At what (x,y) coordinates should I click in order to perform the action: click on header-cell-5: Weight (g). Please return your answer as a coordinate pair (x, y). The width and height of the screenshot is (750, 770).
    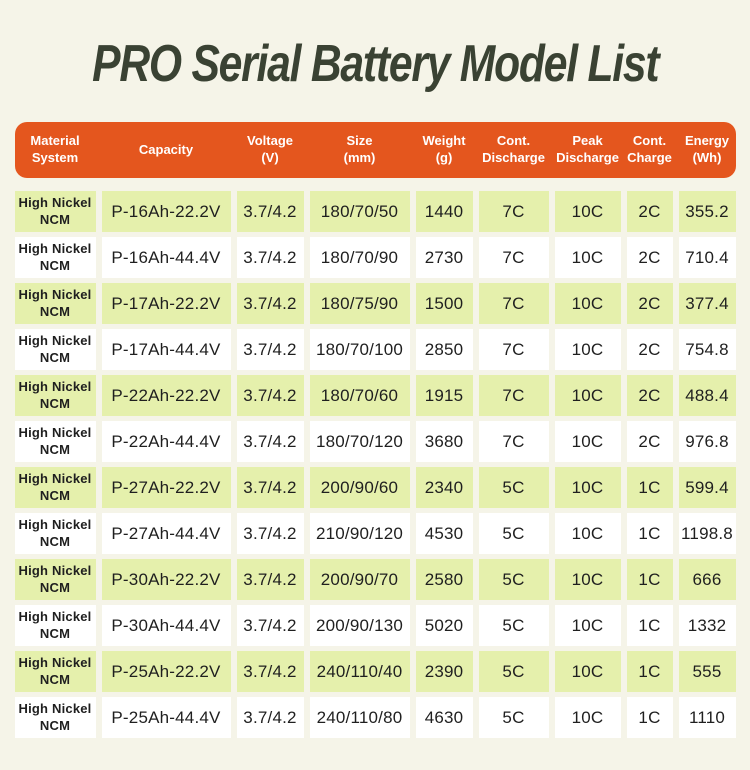
    Looking at the image, I should click on (444, 149).